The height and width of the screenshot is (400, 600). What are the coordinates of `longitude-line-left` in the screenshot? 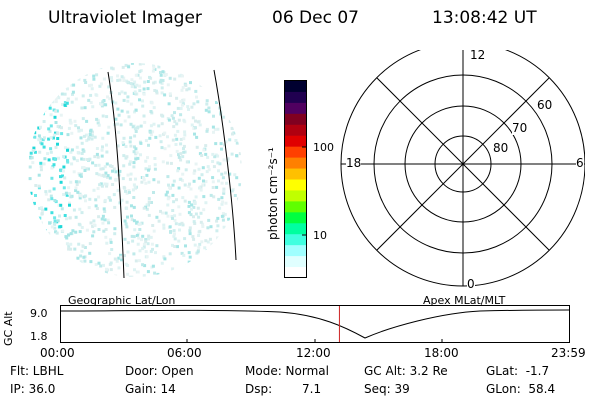 It's located at (116, 175).